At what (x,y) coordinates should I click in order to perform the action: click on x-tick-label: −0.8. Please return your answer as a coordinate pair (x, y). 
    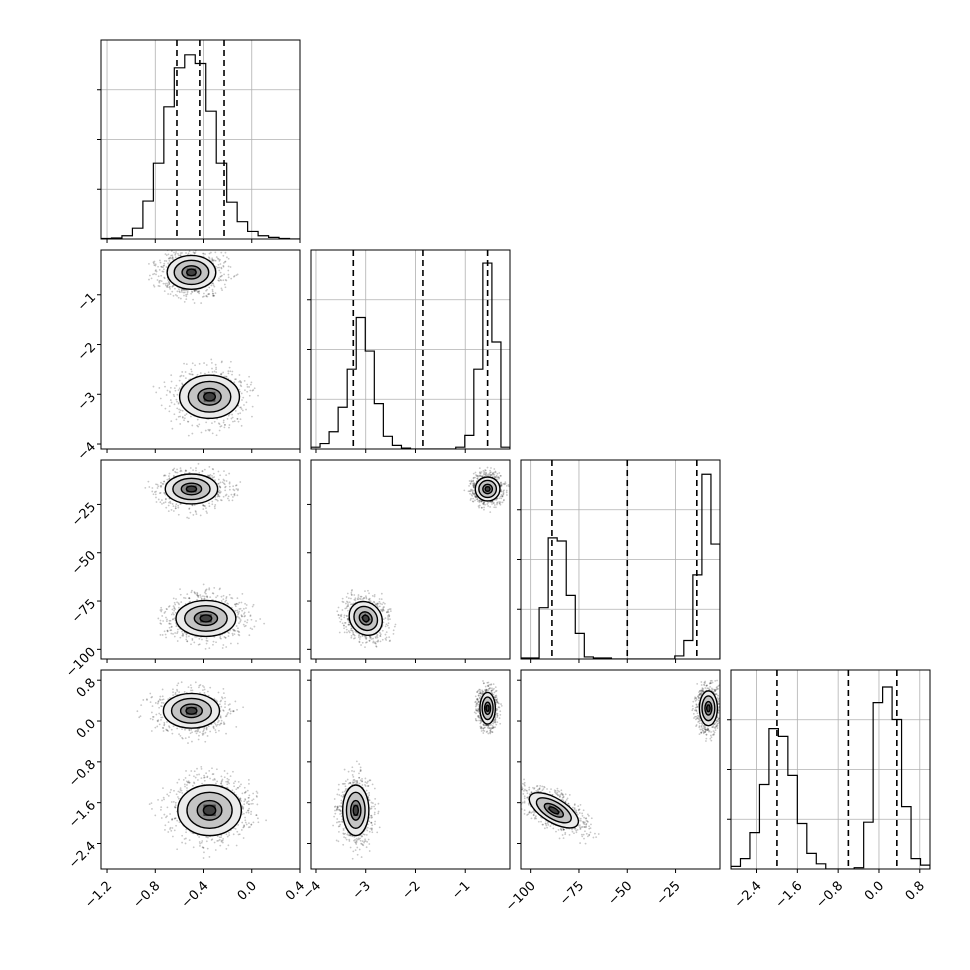
    Looking at the image, I should click on (829, 895).